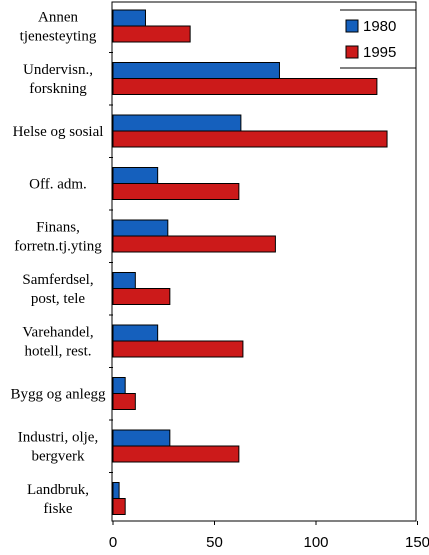 The image size is (429, 555). I want to click on category-label-4-1: forretn.tj.yting, so click(58, 247).